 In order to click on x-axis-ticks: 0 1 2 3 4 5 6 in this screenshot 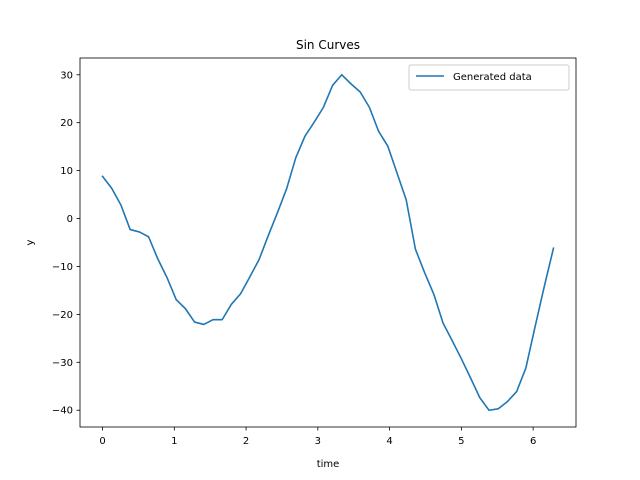, I will do `click(317, 437)`.